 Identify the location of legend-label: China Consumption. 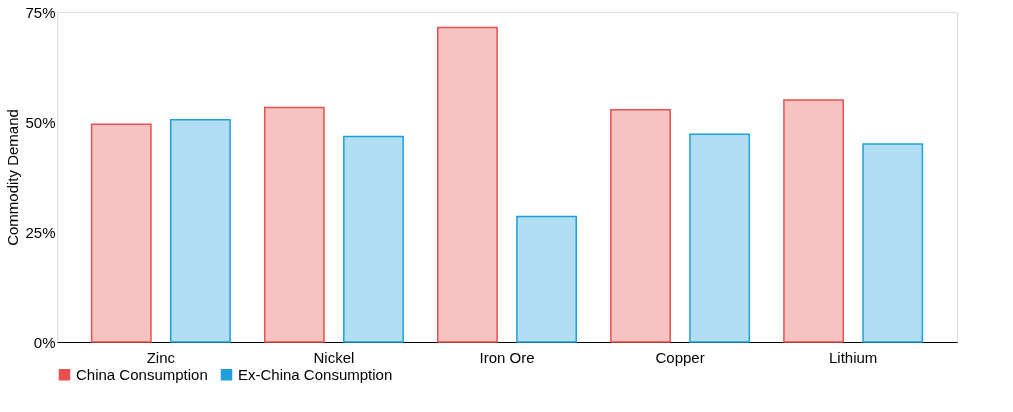
(142, 374).